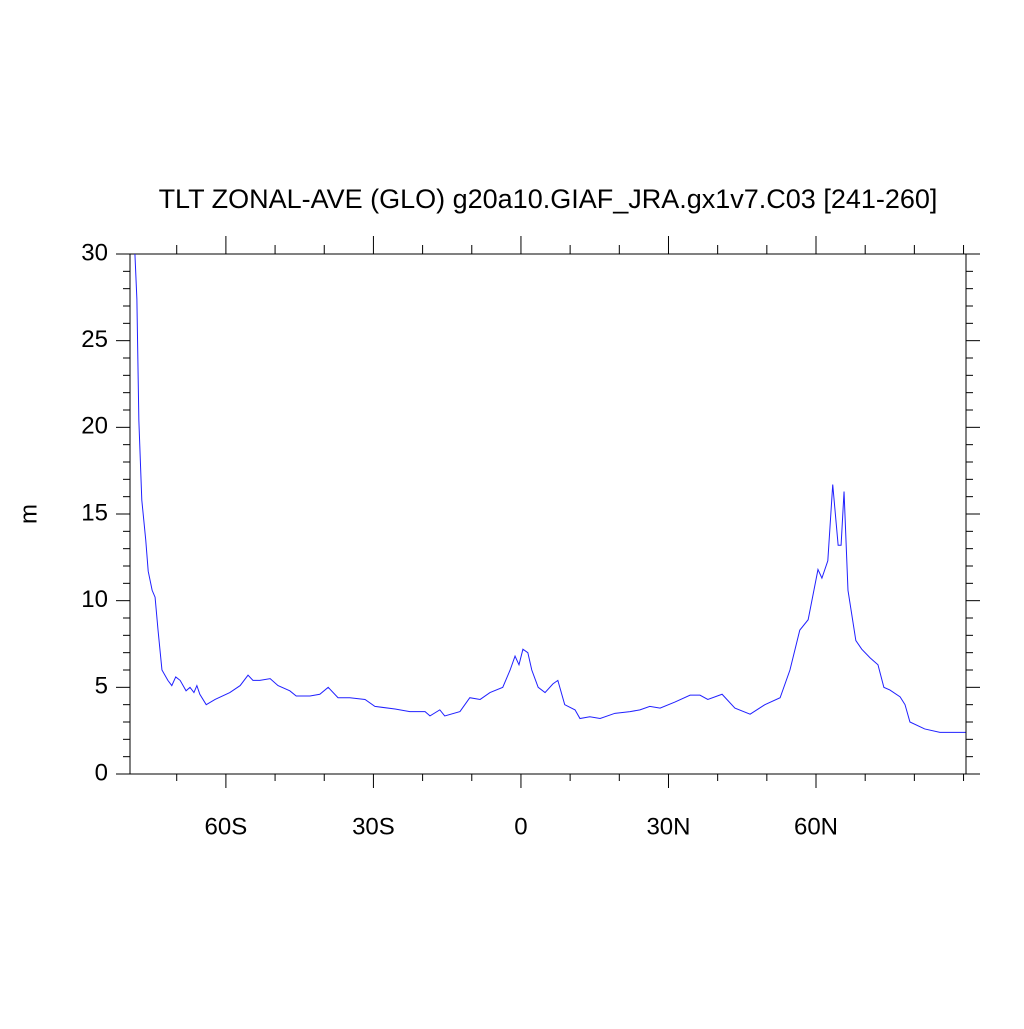  Describe the element at coordinates (226, 826) in the screenshot. I see `x-tick-label: 60S` at that location.